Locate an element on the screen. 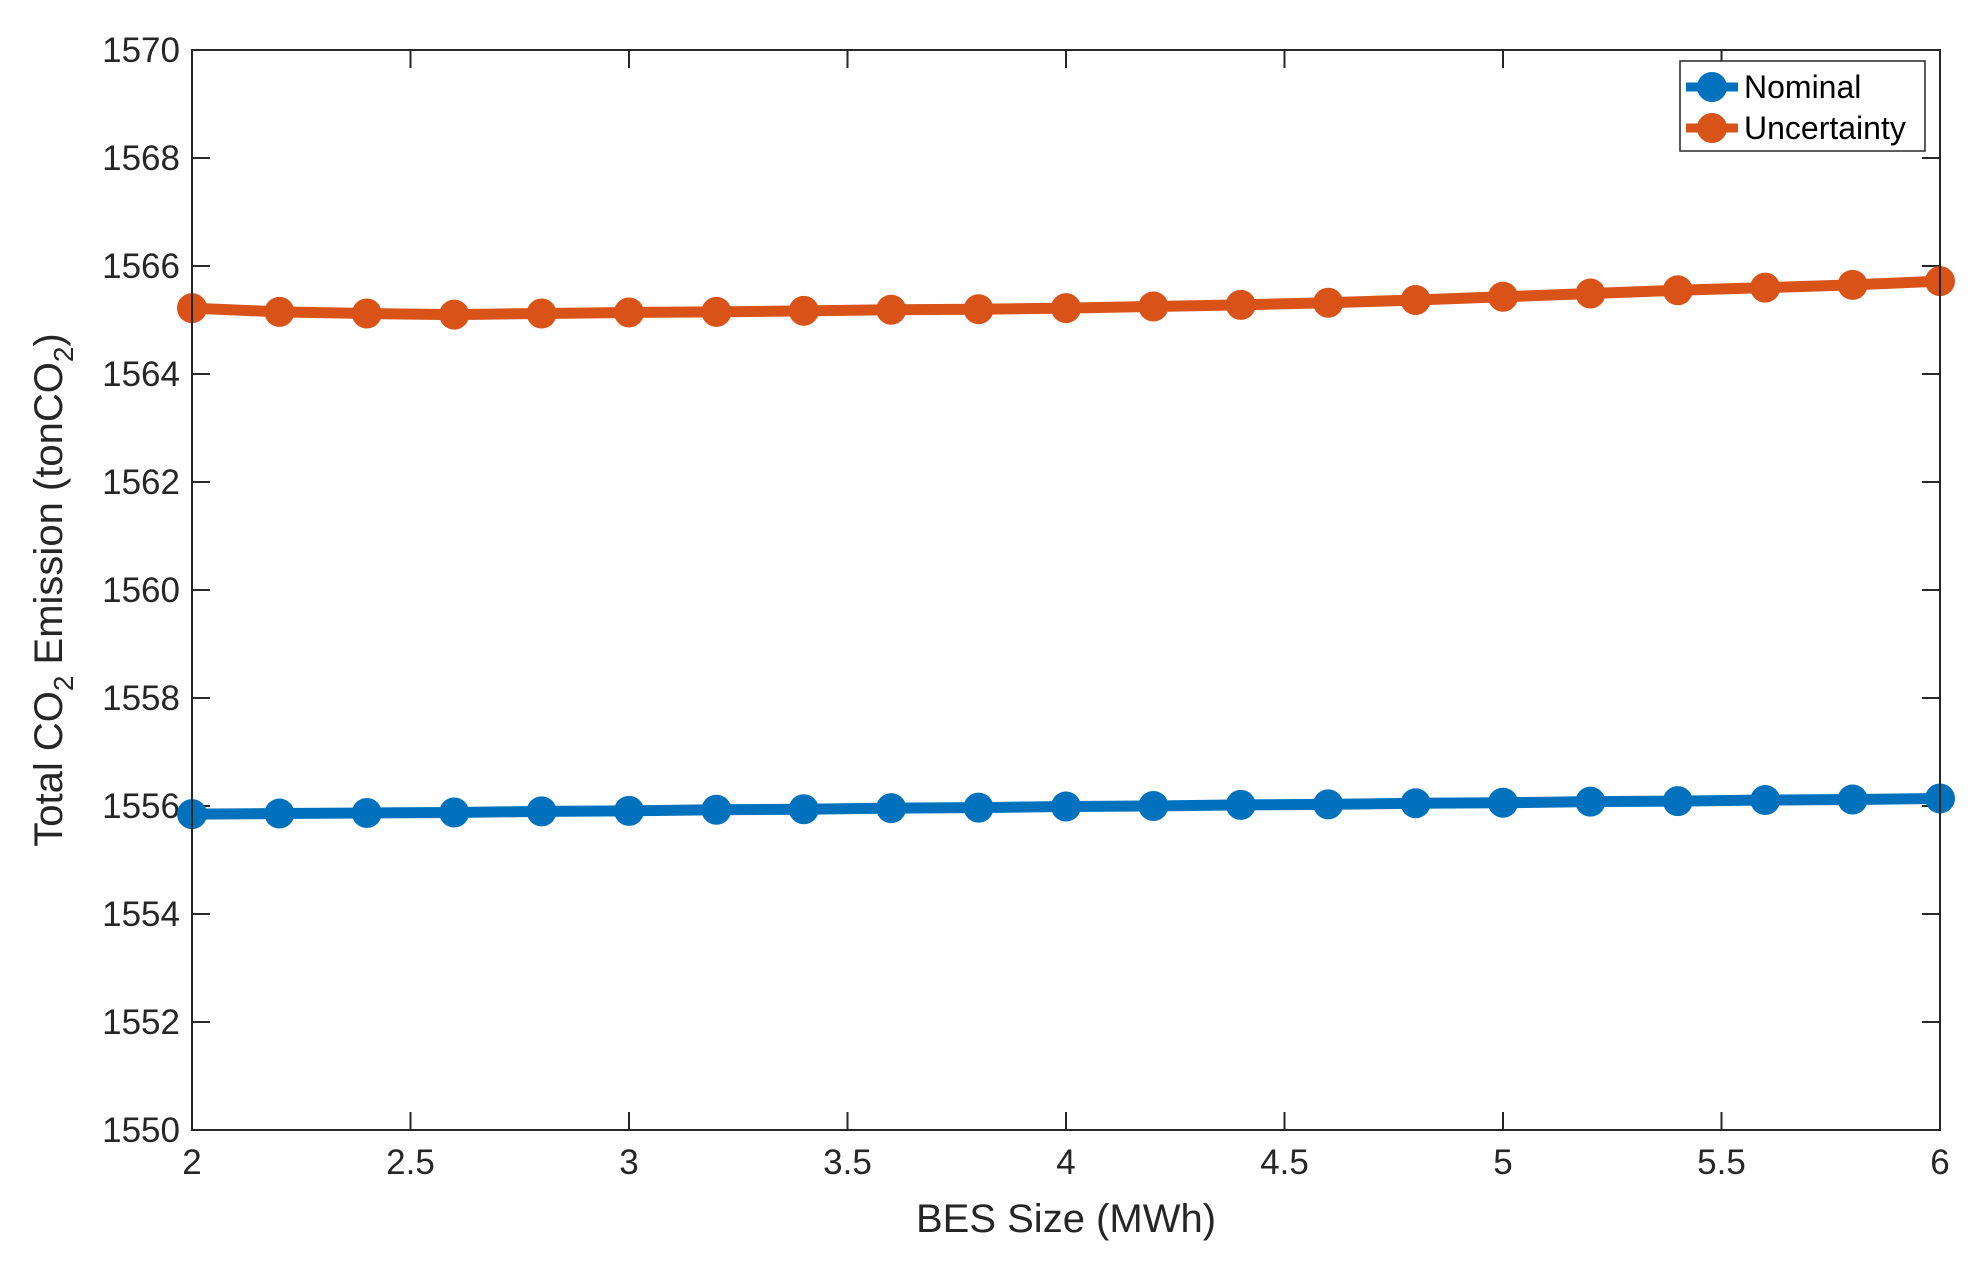  y-axis-title-subscript-1: 2 is located at coordinates (63, 684).